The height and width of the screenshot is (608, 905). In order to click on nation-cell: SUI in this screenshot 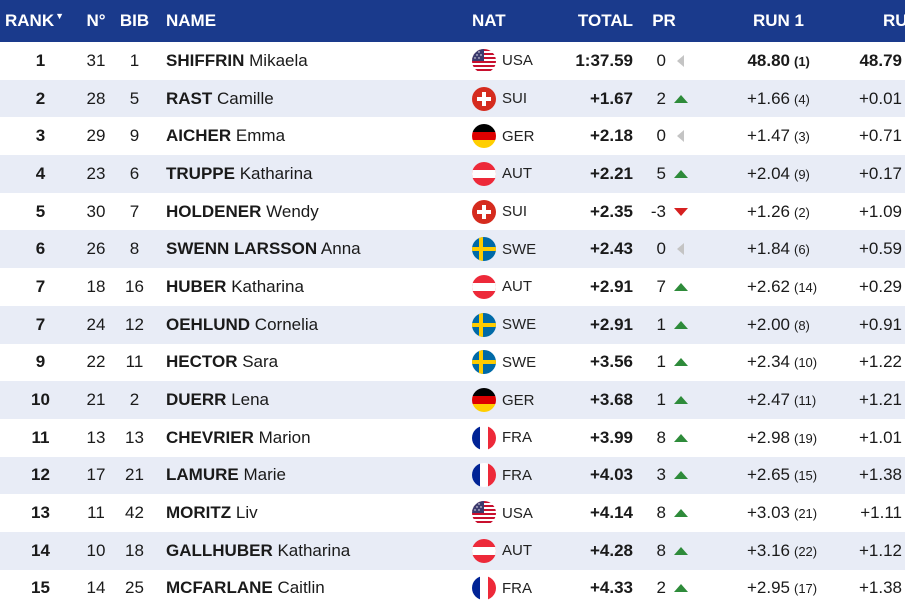, I will do `click(517, 212)`.